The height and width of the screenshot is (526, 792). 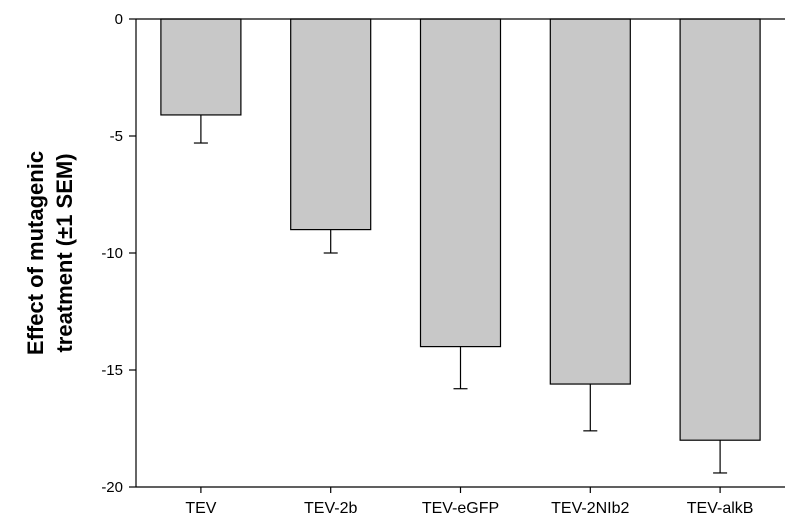 I want to click on y-ticks: 0 -5 -10 -15 -20, so click(x=118, y=253).